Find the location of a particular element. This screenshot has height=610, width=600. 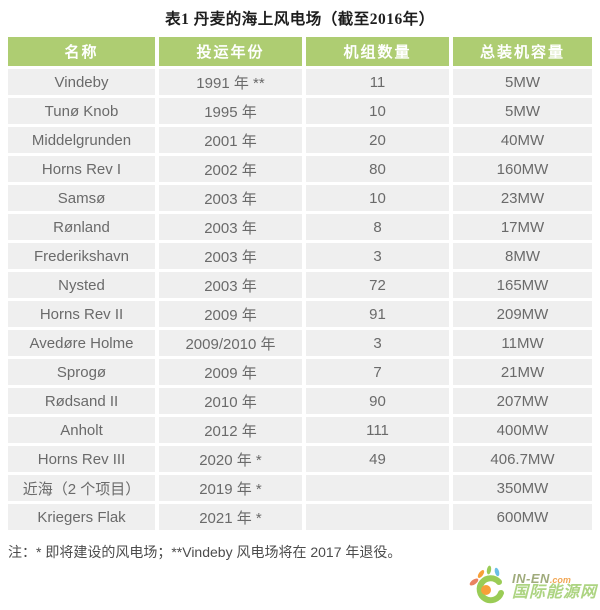

column-header-units: 机组数量 is located at coordinates (377, 51).